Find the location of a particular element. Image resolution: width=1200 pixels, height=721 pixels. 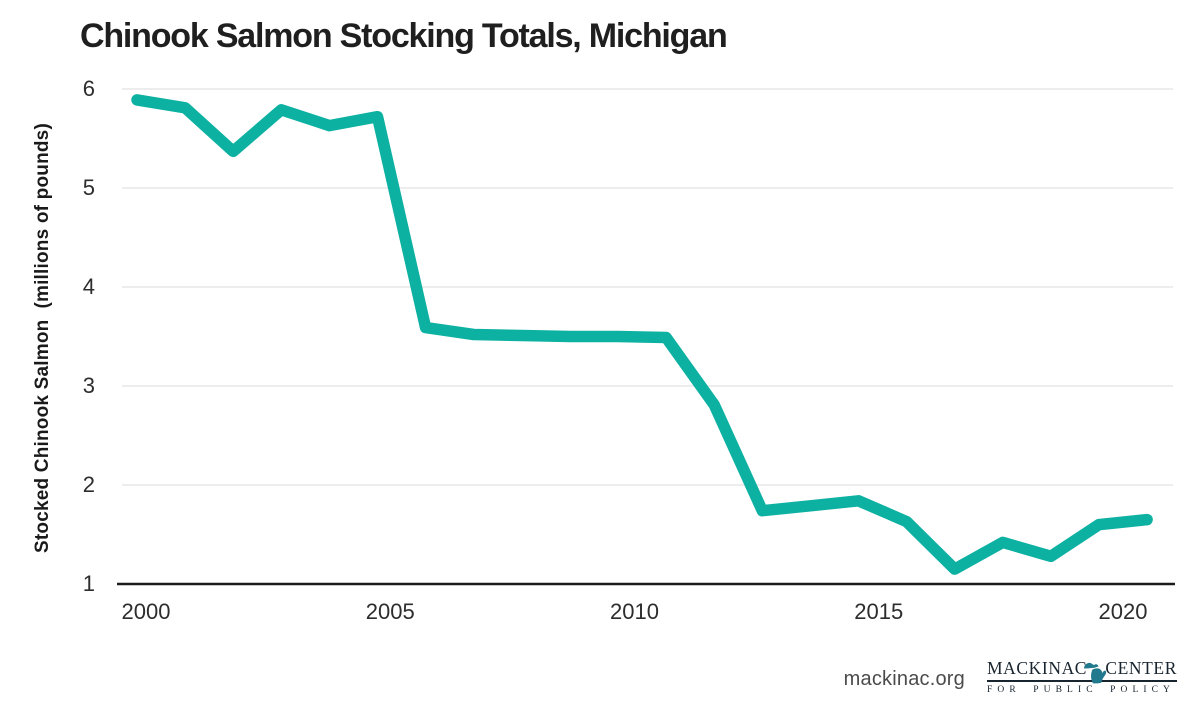

logo-word-center: CENTER is located at coordinates (1141, 667).